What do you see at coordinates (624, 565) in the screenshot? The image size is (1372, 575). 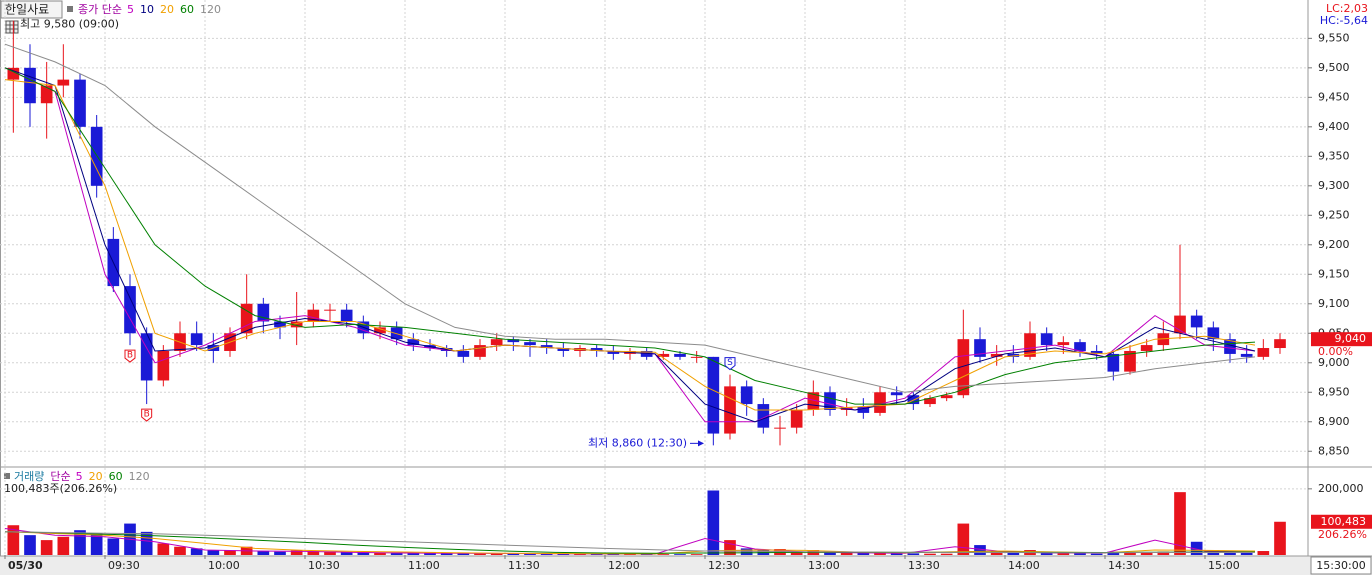 I see `x-tick-label: 12:00` at bounding box center [624, 565].